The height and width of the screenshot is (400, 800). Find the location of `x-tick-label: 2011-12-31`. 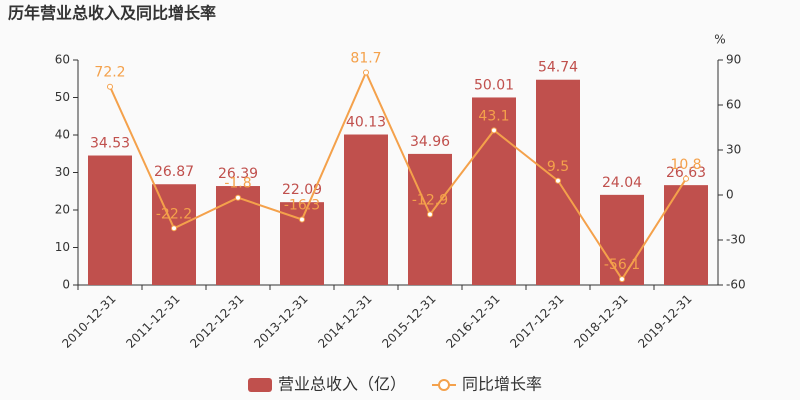

x-tick-label: 2011-12-31 is located at coordinates (152, 321).